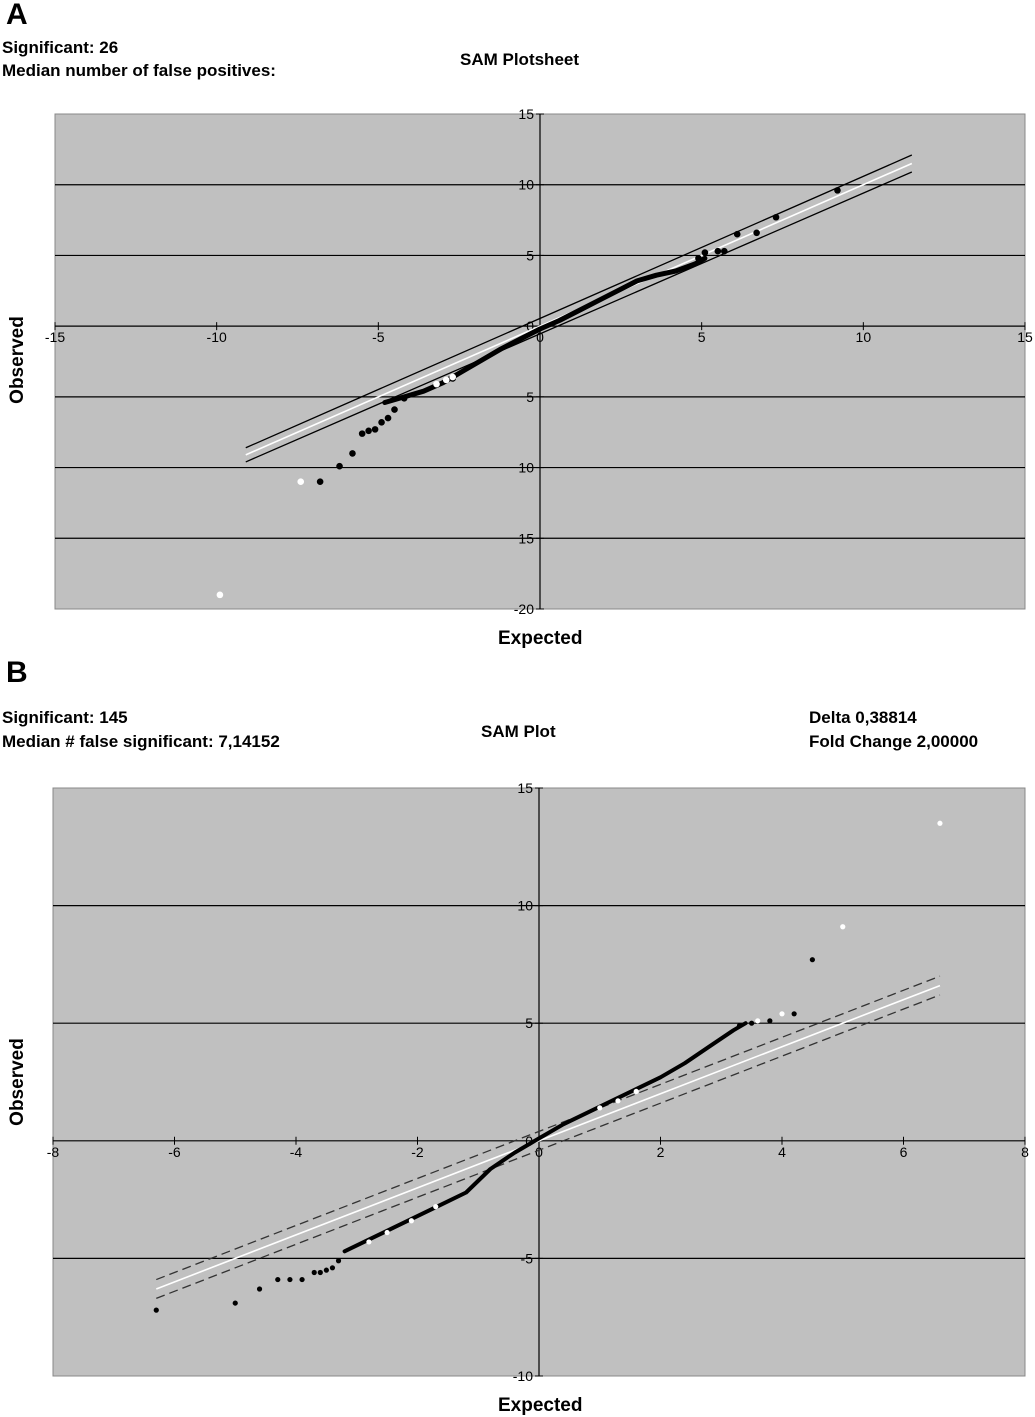 The width and height of the screenshot is (1035, 1417). What do you see at coordinates (540, 1405) in the screenshot?
I see `panel-b-x-axis-title: Expected` at bounding box center [540, 1405].